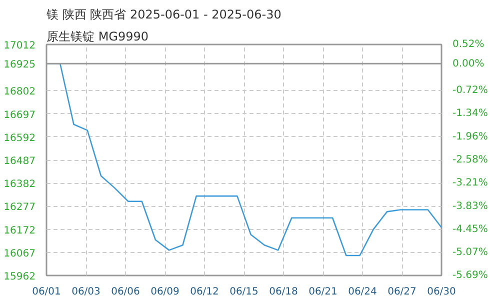 The image size is (490, 300). What do you see at coordinates (470, 229) in the screenshot?
I see `y2-tick-label: -4.45%` at bounding box center [470, 229].